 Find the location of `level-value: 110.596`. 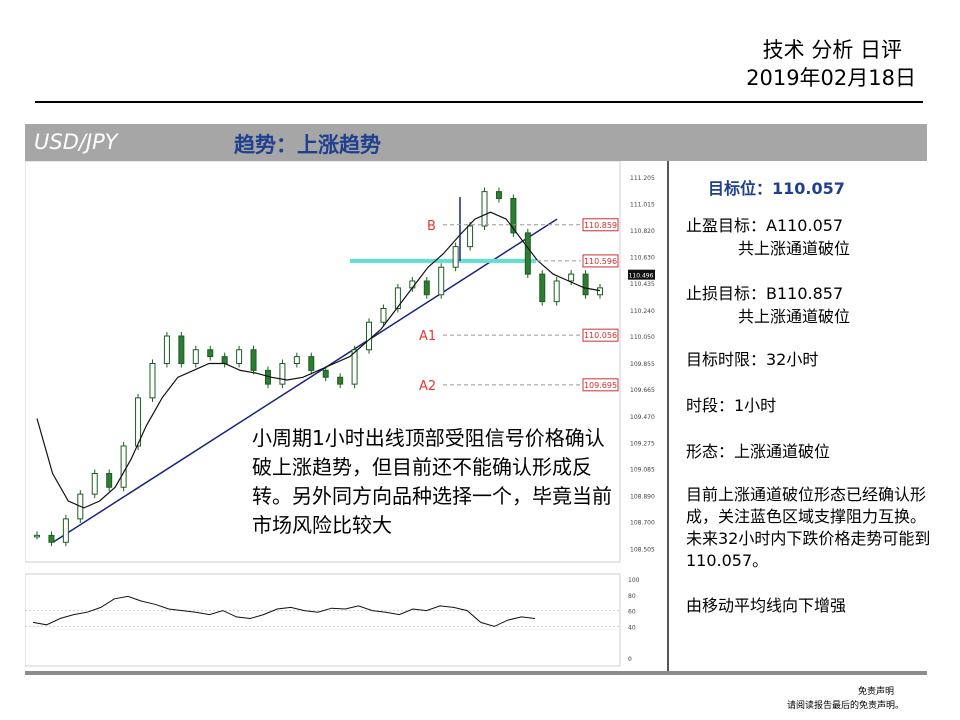

level-value: 110.596 is located at coordinates (600, 261).